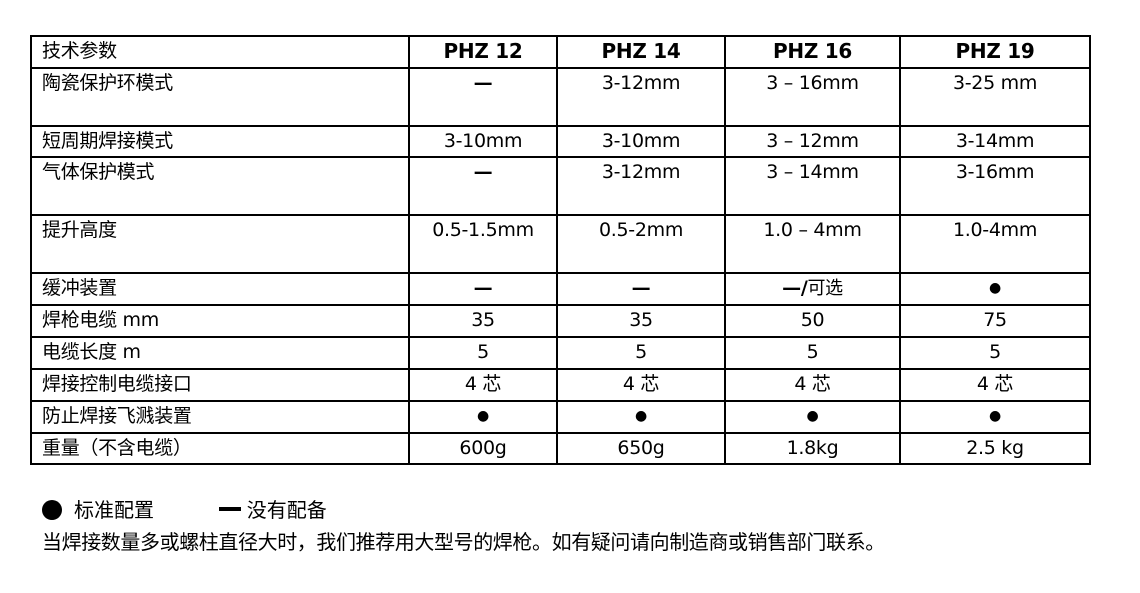  I want to click on table-cell: 2.5 kg, so click(995, 448).